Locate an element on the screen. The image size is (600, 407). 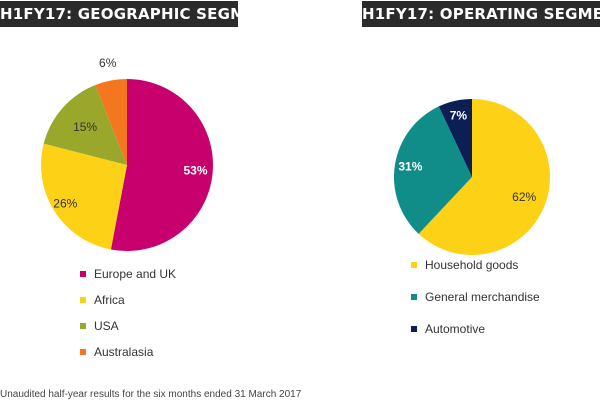
slice-label-africa: 26% is located at coordinates (65, 203).